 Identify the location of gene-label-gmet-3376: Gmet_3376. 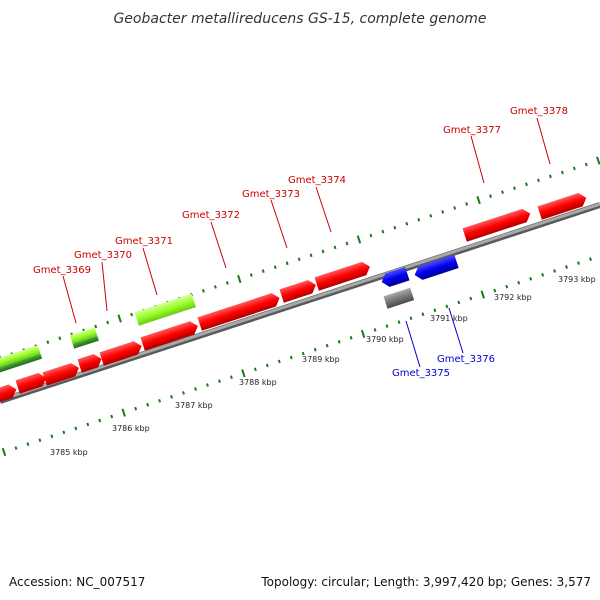
(466, 359).